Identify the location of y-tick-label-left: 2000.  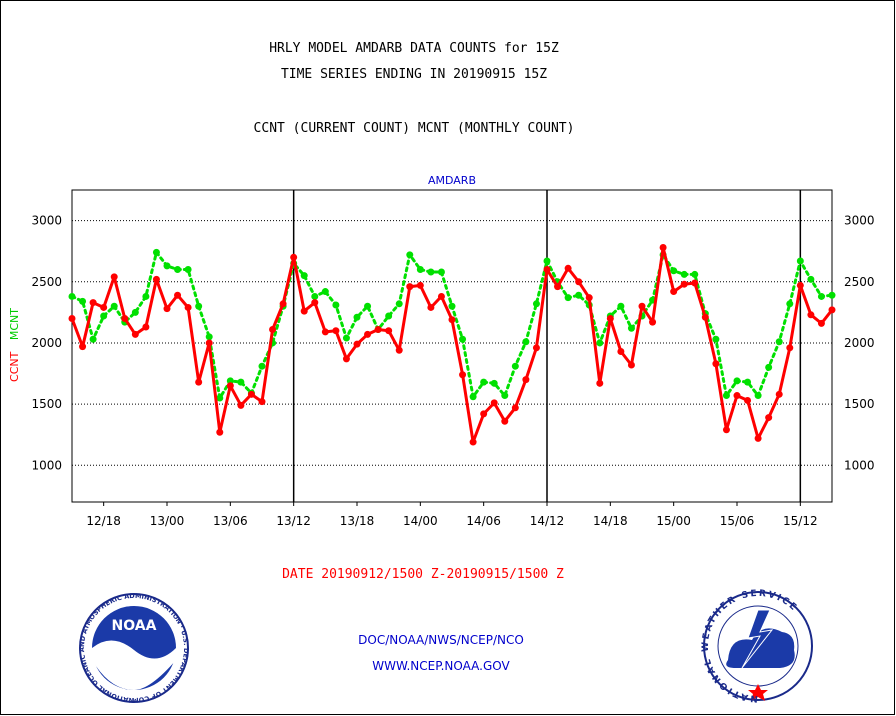
(46, 343).